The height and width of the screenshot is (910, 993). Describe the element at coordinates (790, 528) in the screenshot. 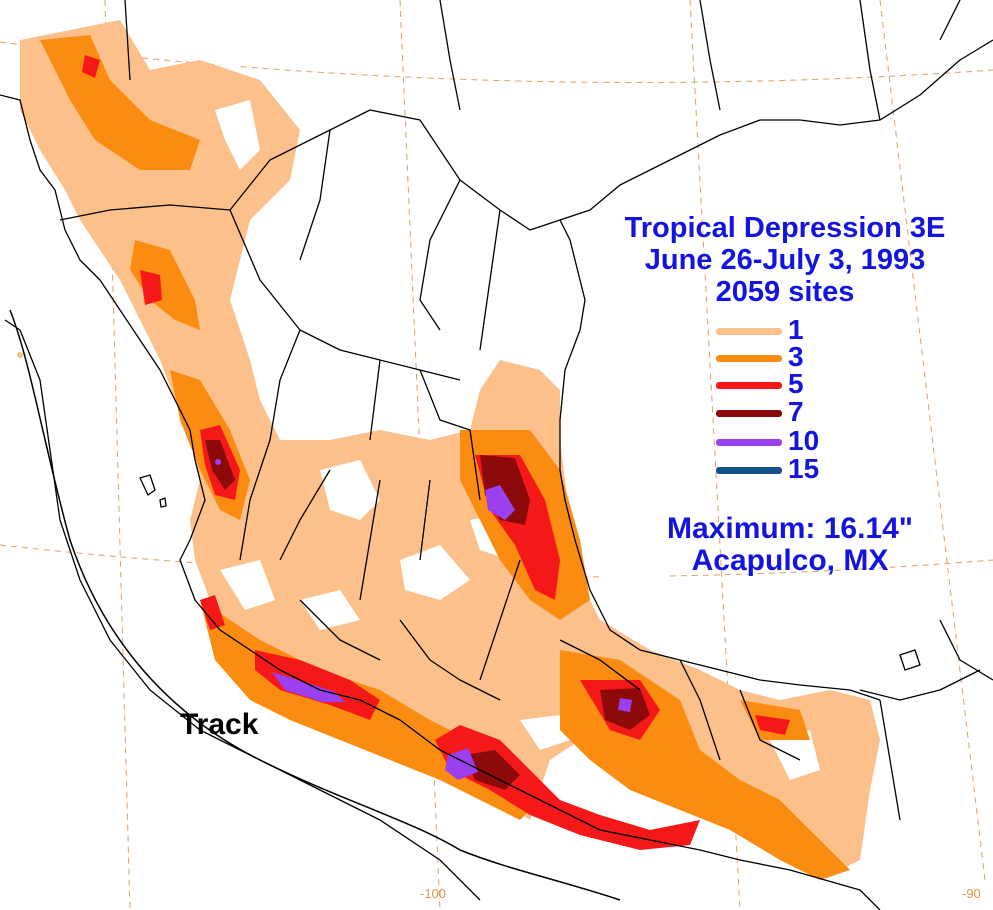

I see `maximum-value: Maximum: 16.14"` at that location.